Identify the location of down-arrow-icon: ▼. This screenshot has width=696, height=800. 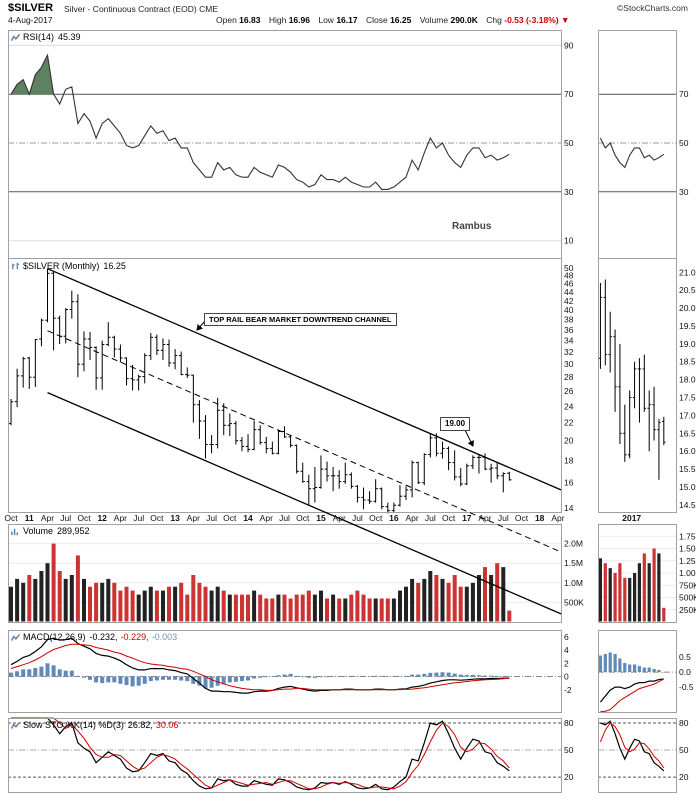
(565, 20).